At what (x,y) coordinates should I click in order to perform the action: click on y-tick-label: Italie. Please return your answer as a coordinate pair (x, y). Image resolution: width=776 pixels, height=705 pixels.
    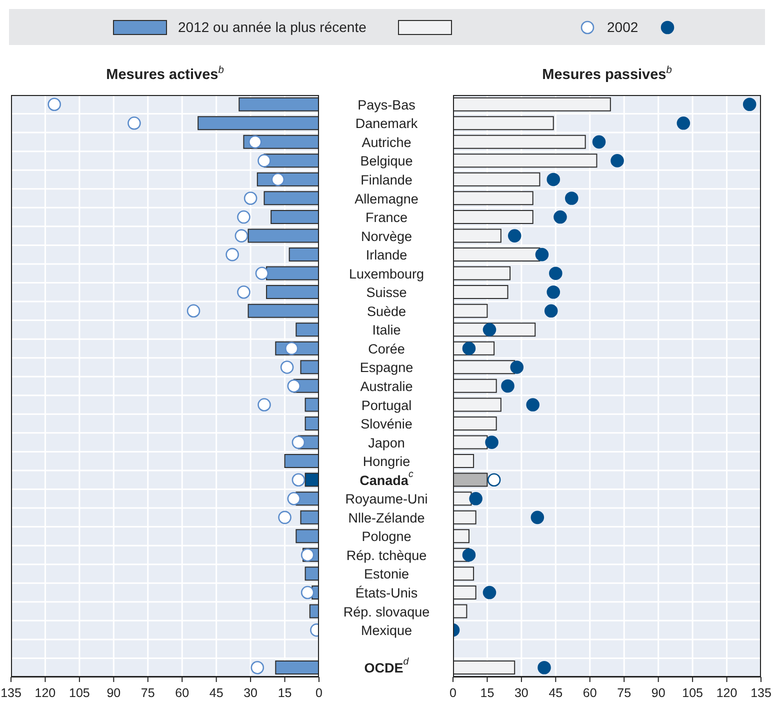
    Looking at the image, I should click on (386, 330).